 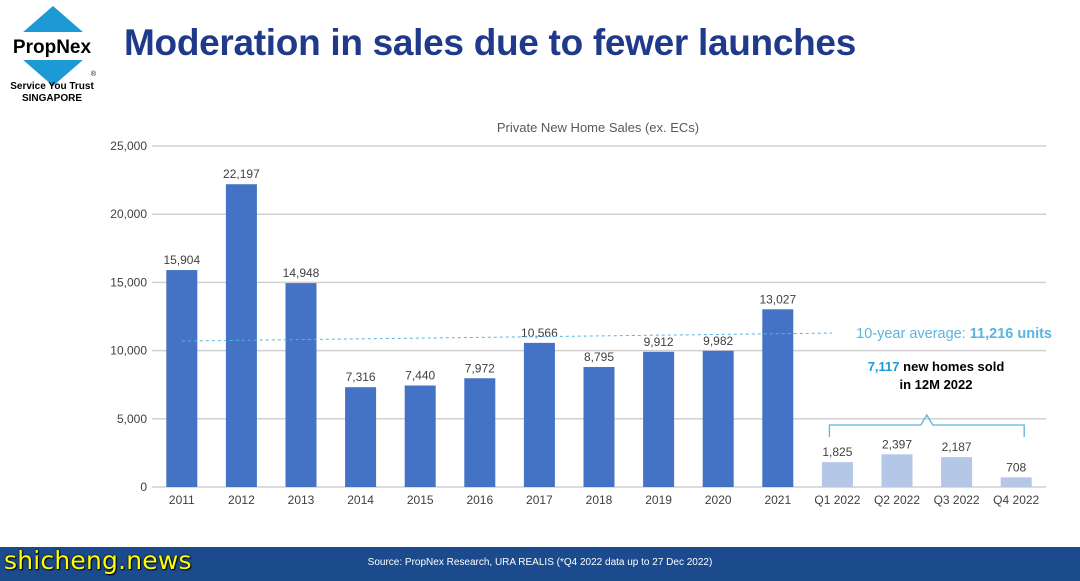 I want to click on x-tick-label: 2021, so click(x=777, y=500).